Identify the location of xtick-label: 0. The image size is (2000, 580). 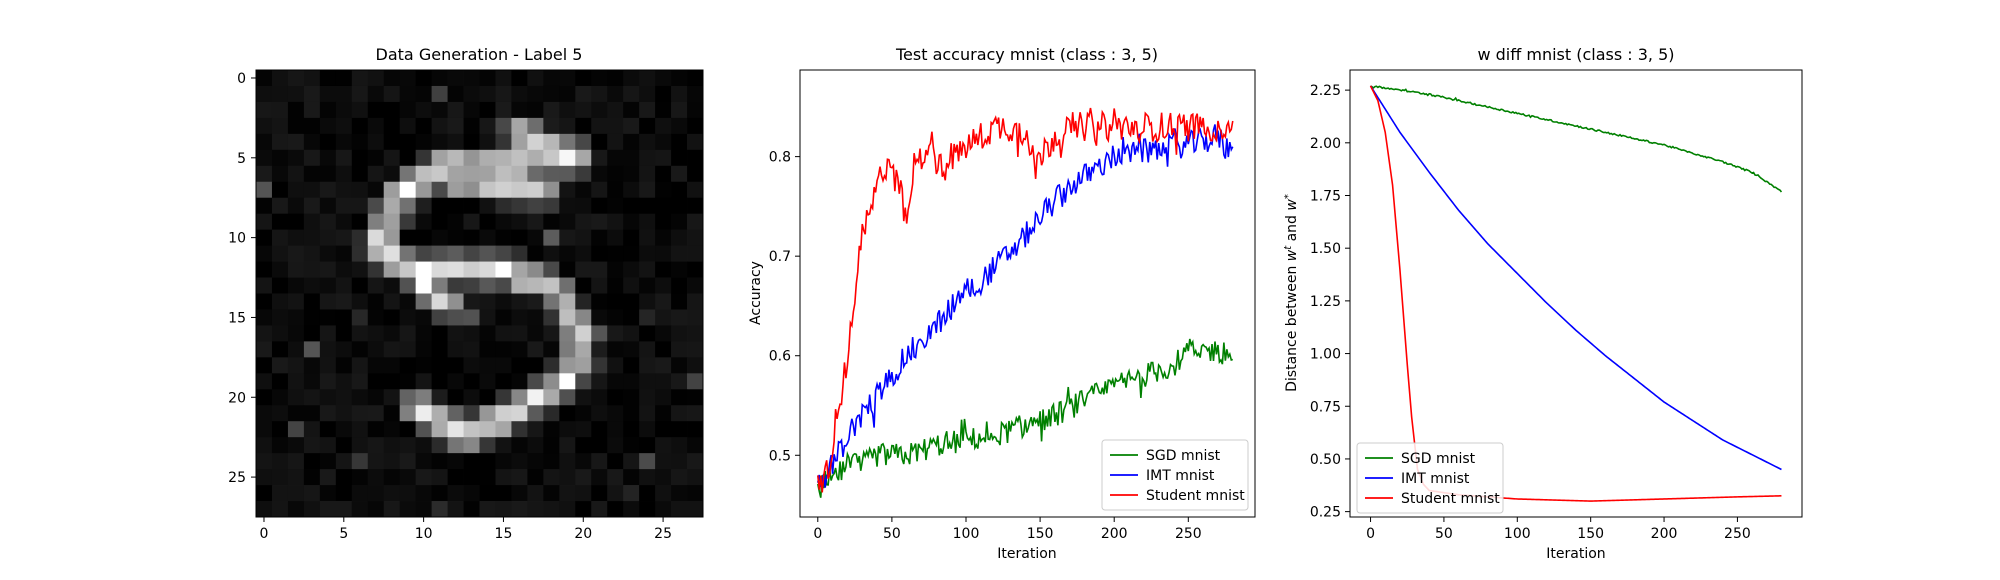
(817, 534).